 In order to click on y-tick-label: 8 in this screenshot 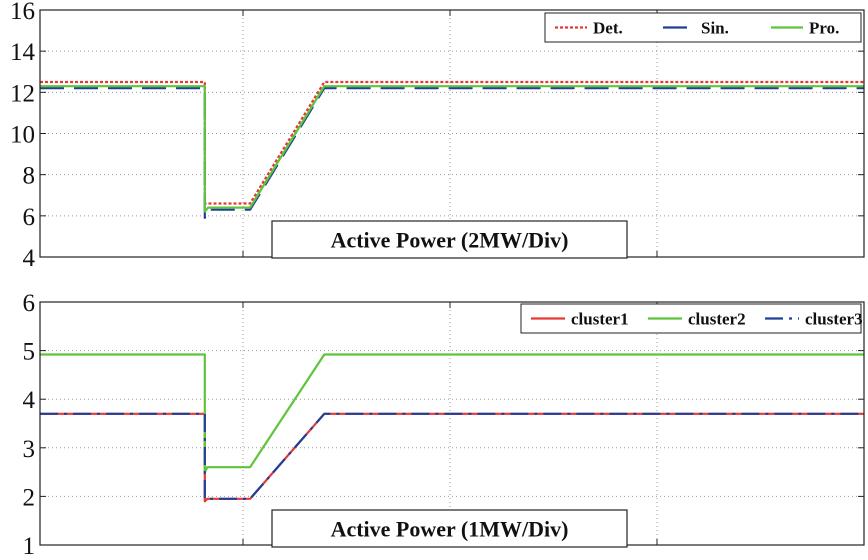, I will do `click(29, 176)`.